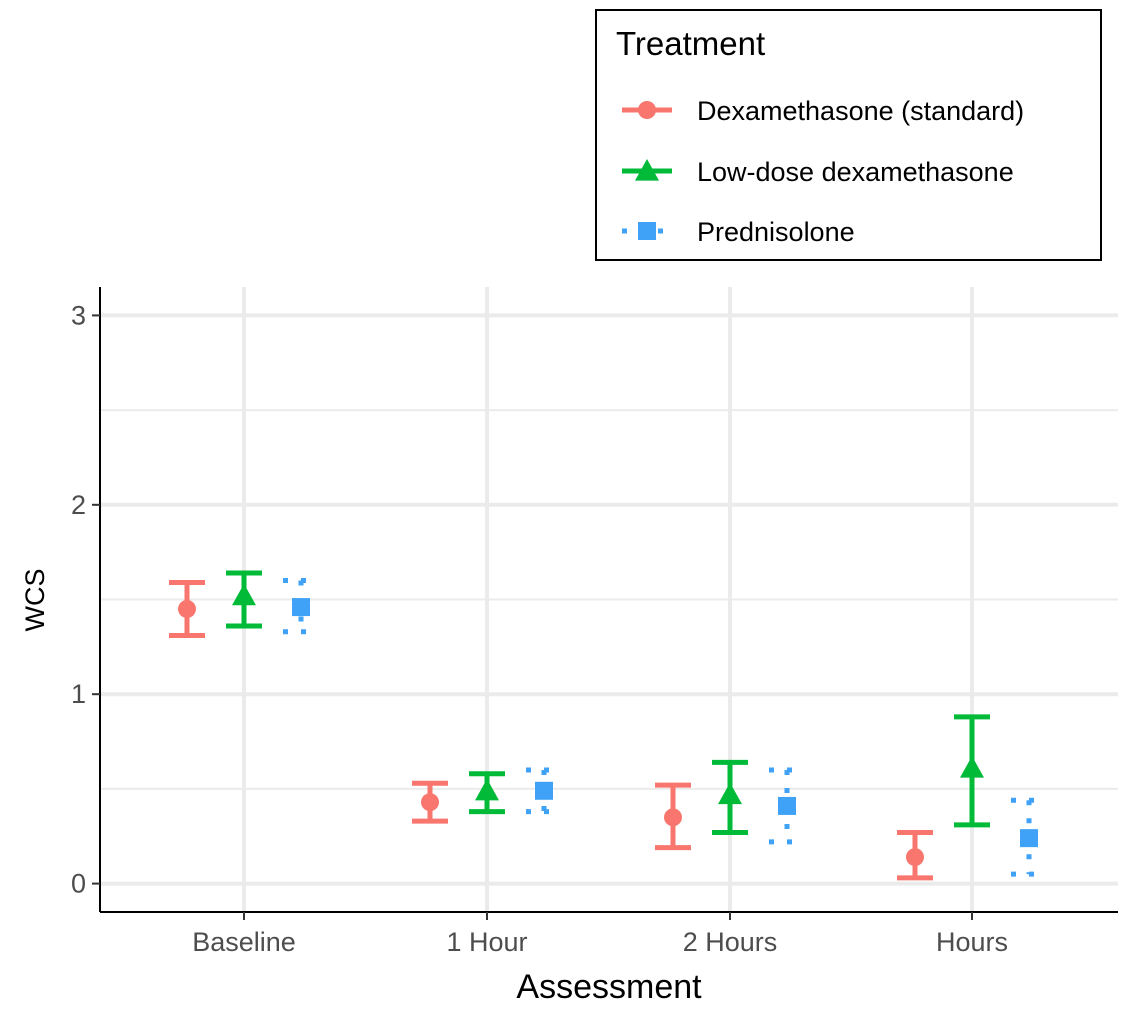  What do you see at coordinates (609, 987) in the screenshot?
I see `x-axis-title: Assessment` at bounding box center [609, 987].